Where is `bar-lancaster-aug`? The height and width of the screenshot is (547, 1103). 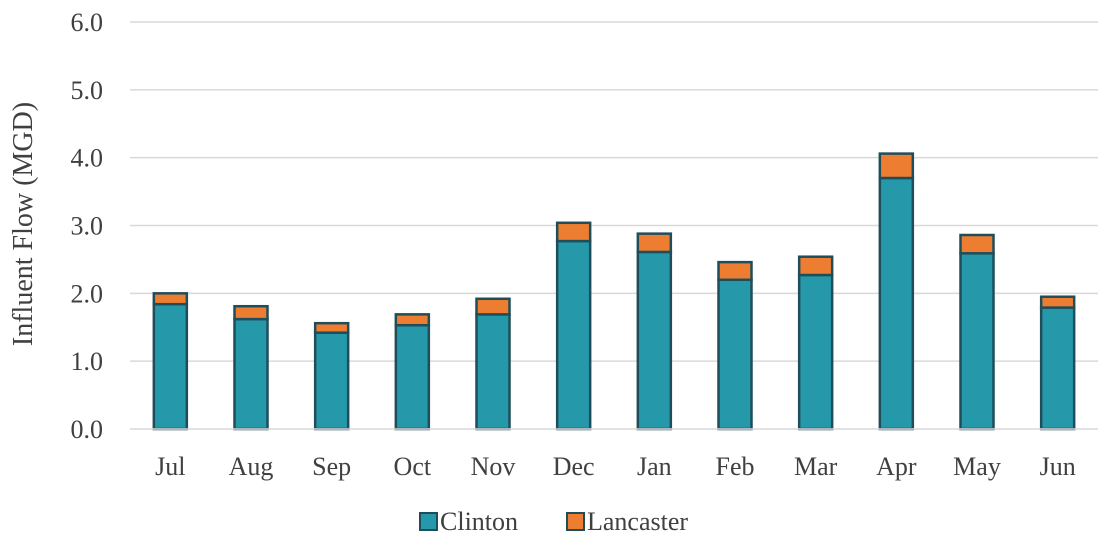
bar-lancaster-aug is located at coordinates (251, 312).